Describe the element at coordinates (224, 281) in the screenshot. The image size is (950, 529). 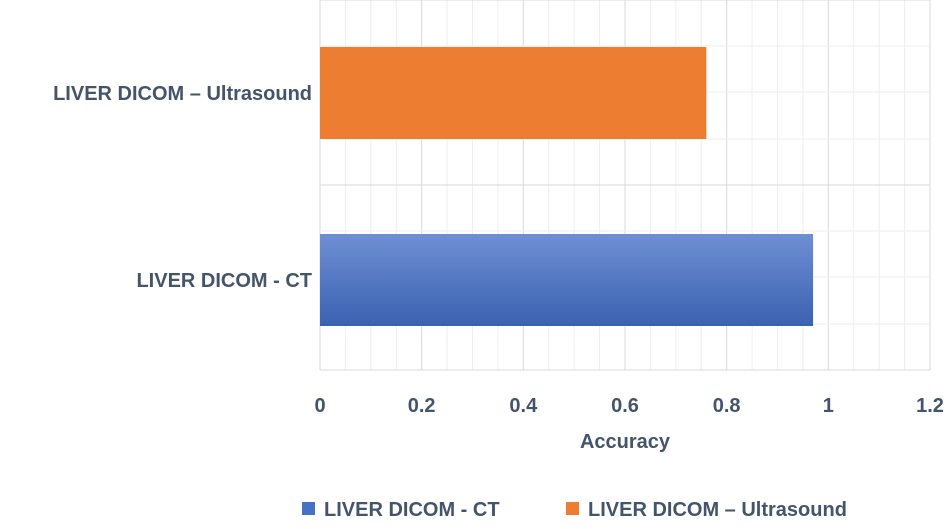
I see `category-label: LIVER DICOM - CT` at that location.